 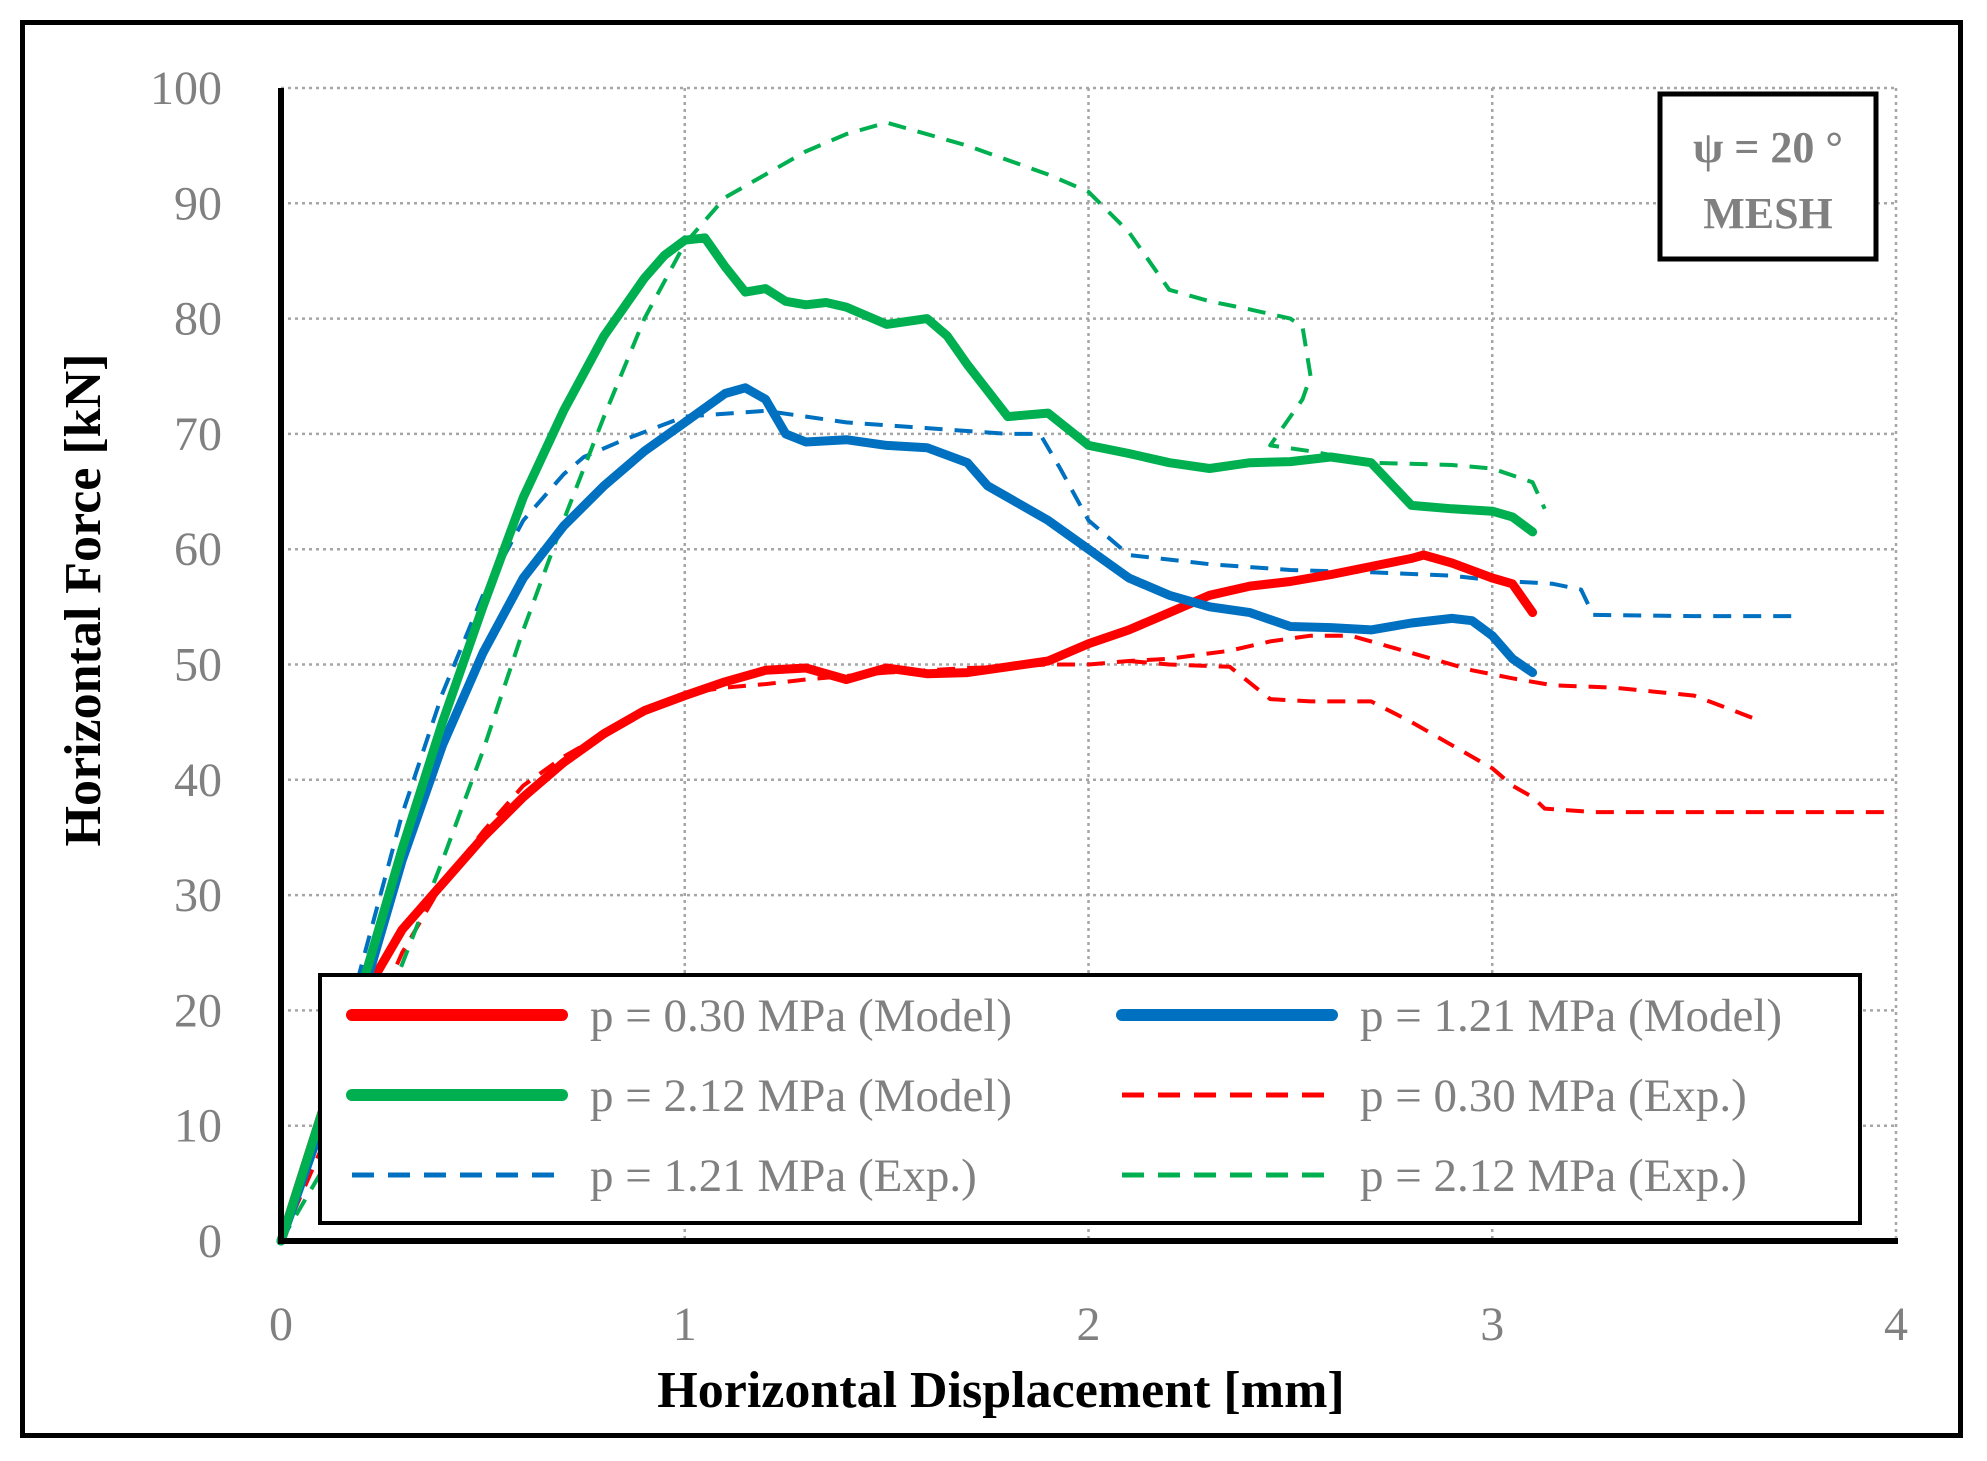 I want to click on x-tick-label: 0, so click(x=281, y=1324).